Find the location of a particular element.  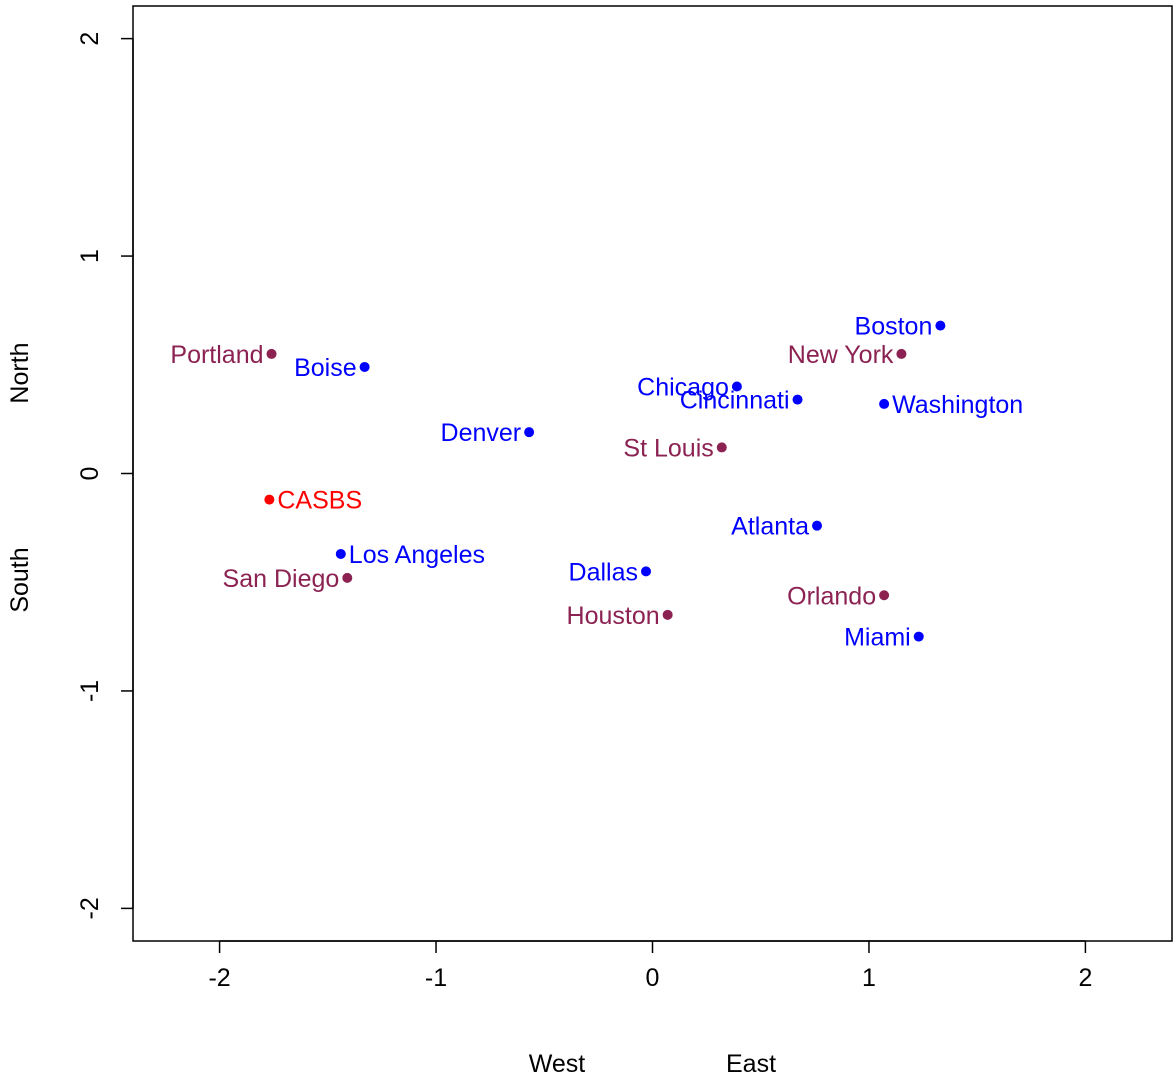

point-label-casbs: CASBS is located at coordinates (319, 501).